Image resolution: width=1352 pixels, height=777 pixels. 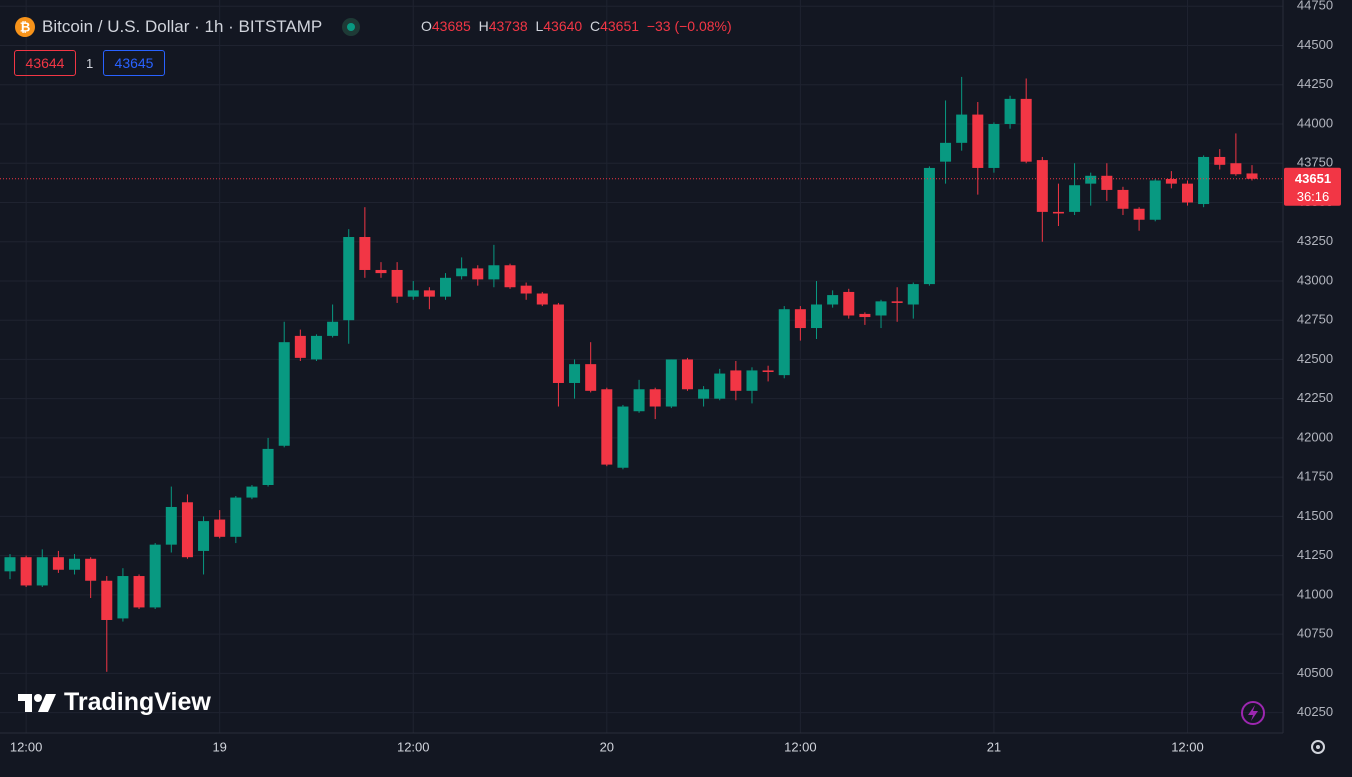 What do you see at coordinates (1315, 593) in the screenshot?
I see `y-tick-label: 41000` at bounding box center [1315, 593].